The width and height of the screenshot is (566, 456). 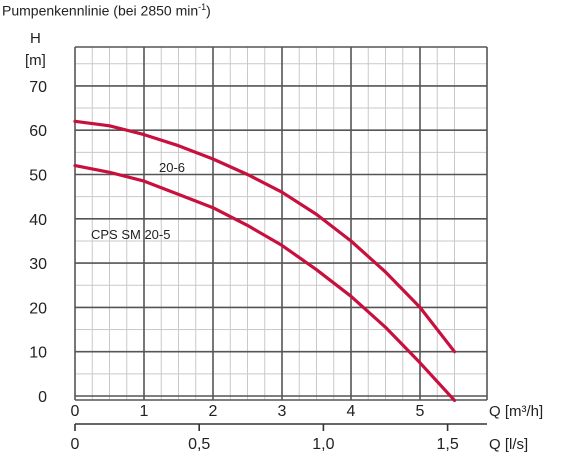 I want to click on series-label-cps-sm-20-5: CPS SM 20-5, so click(x=130, y=234).